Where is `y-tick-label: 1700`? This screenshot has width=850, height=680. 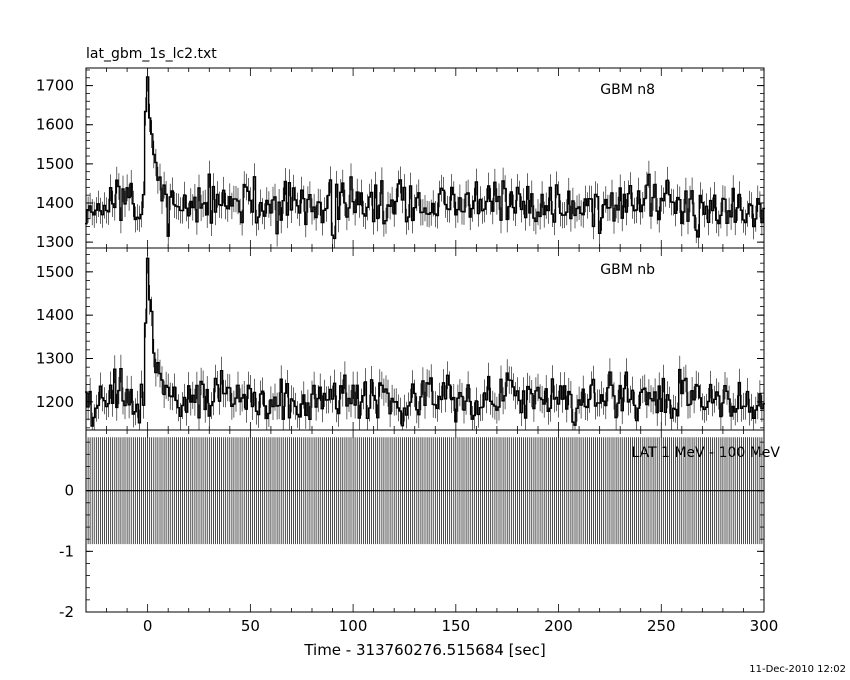 y-tick-label: 1700 is located at coordinates (55, 86).